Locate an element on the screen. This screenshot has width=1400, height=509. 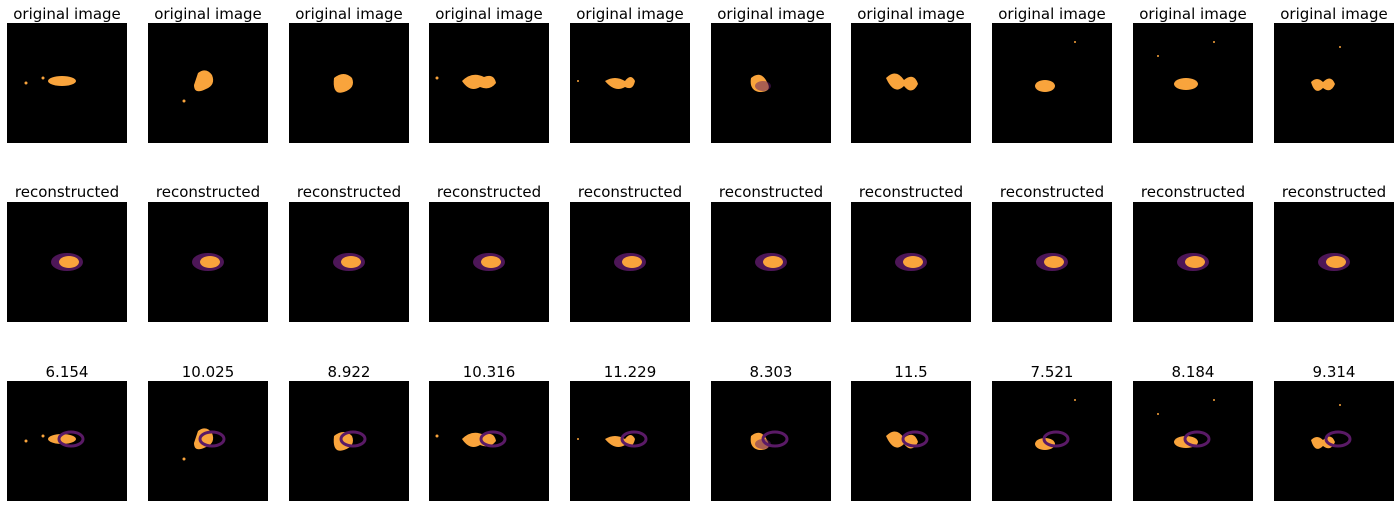
score-title: 11.229 is located at coordinates (630, 372).